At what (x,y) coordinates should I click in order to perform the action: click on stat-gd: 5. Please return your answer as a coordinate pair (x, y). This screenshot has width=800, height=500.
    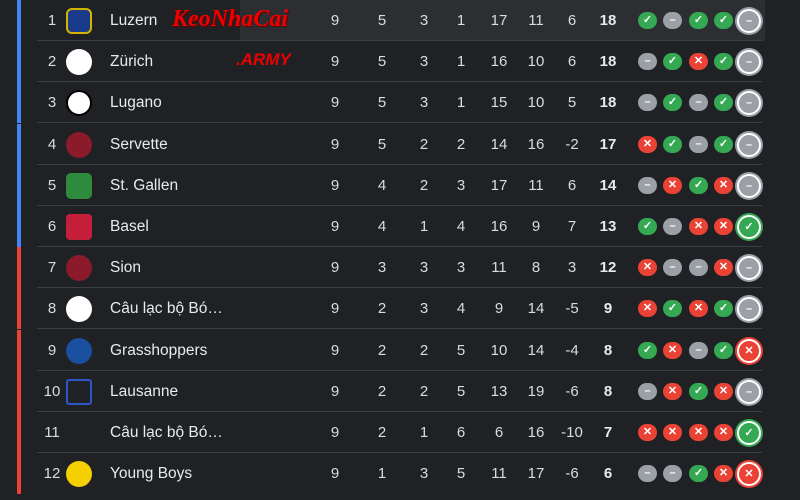
    Looking at the image, I should click on (572, 103).